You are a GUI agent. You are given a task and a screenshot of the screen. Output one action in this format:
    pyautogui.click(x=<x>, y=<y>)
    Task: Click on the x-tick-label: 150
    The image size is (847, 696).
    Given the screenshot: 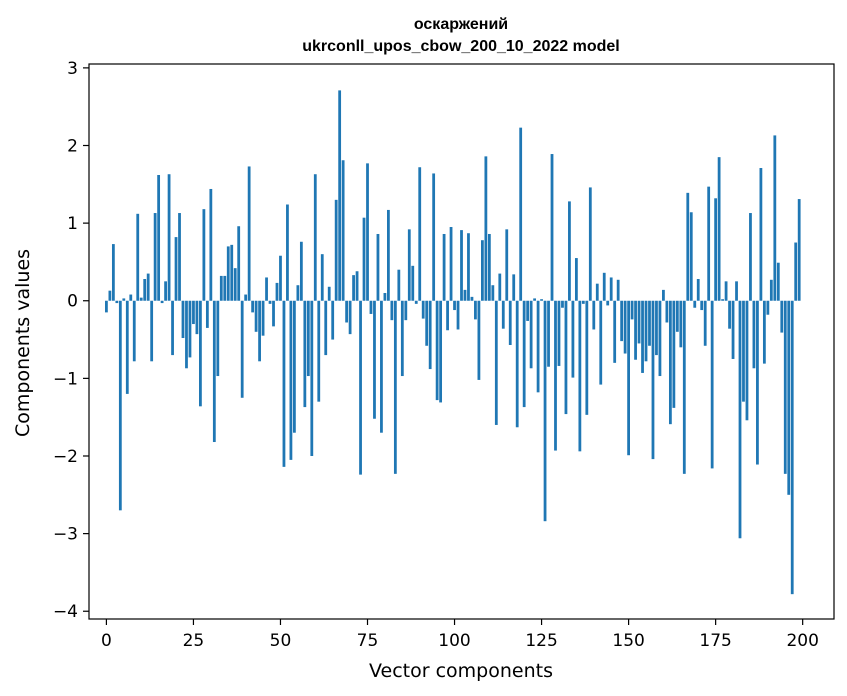 What is the action you would take?
    pyautogui.click(x=628, y=641)
    